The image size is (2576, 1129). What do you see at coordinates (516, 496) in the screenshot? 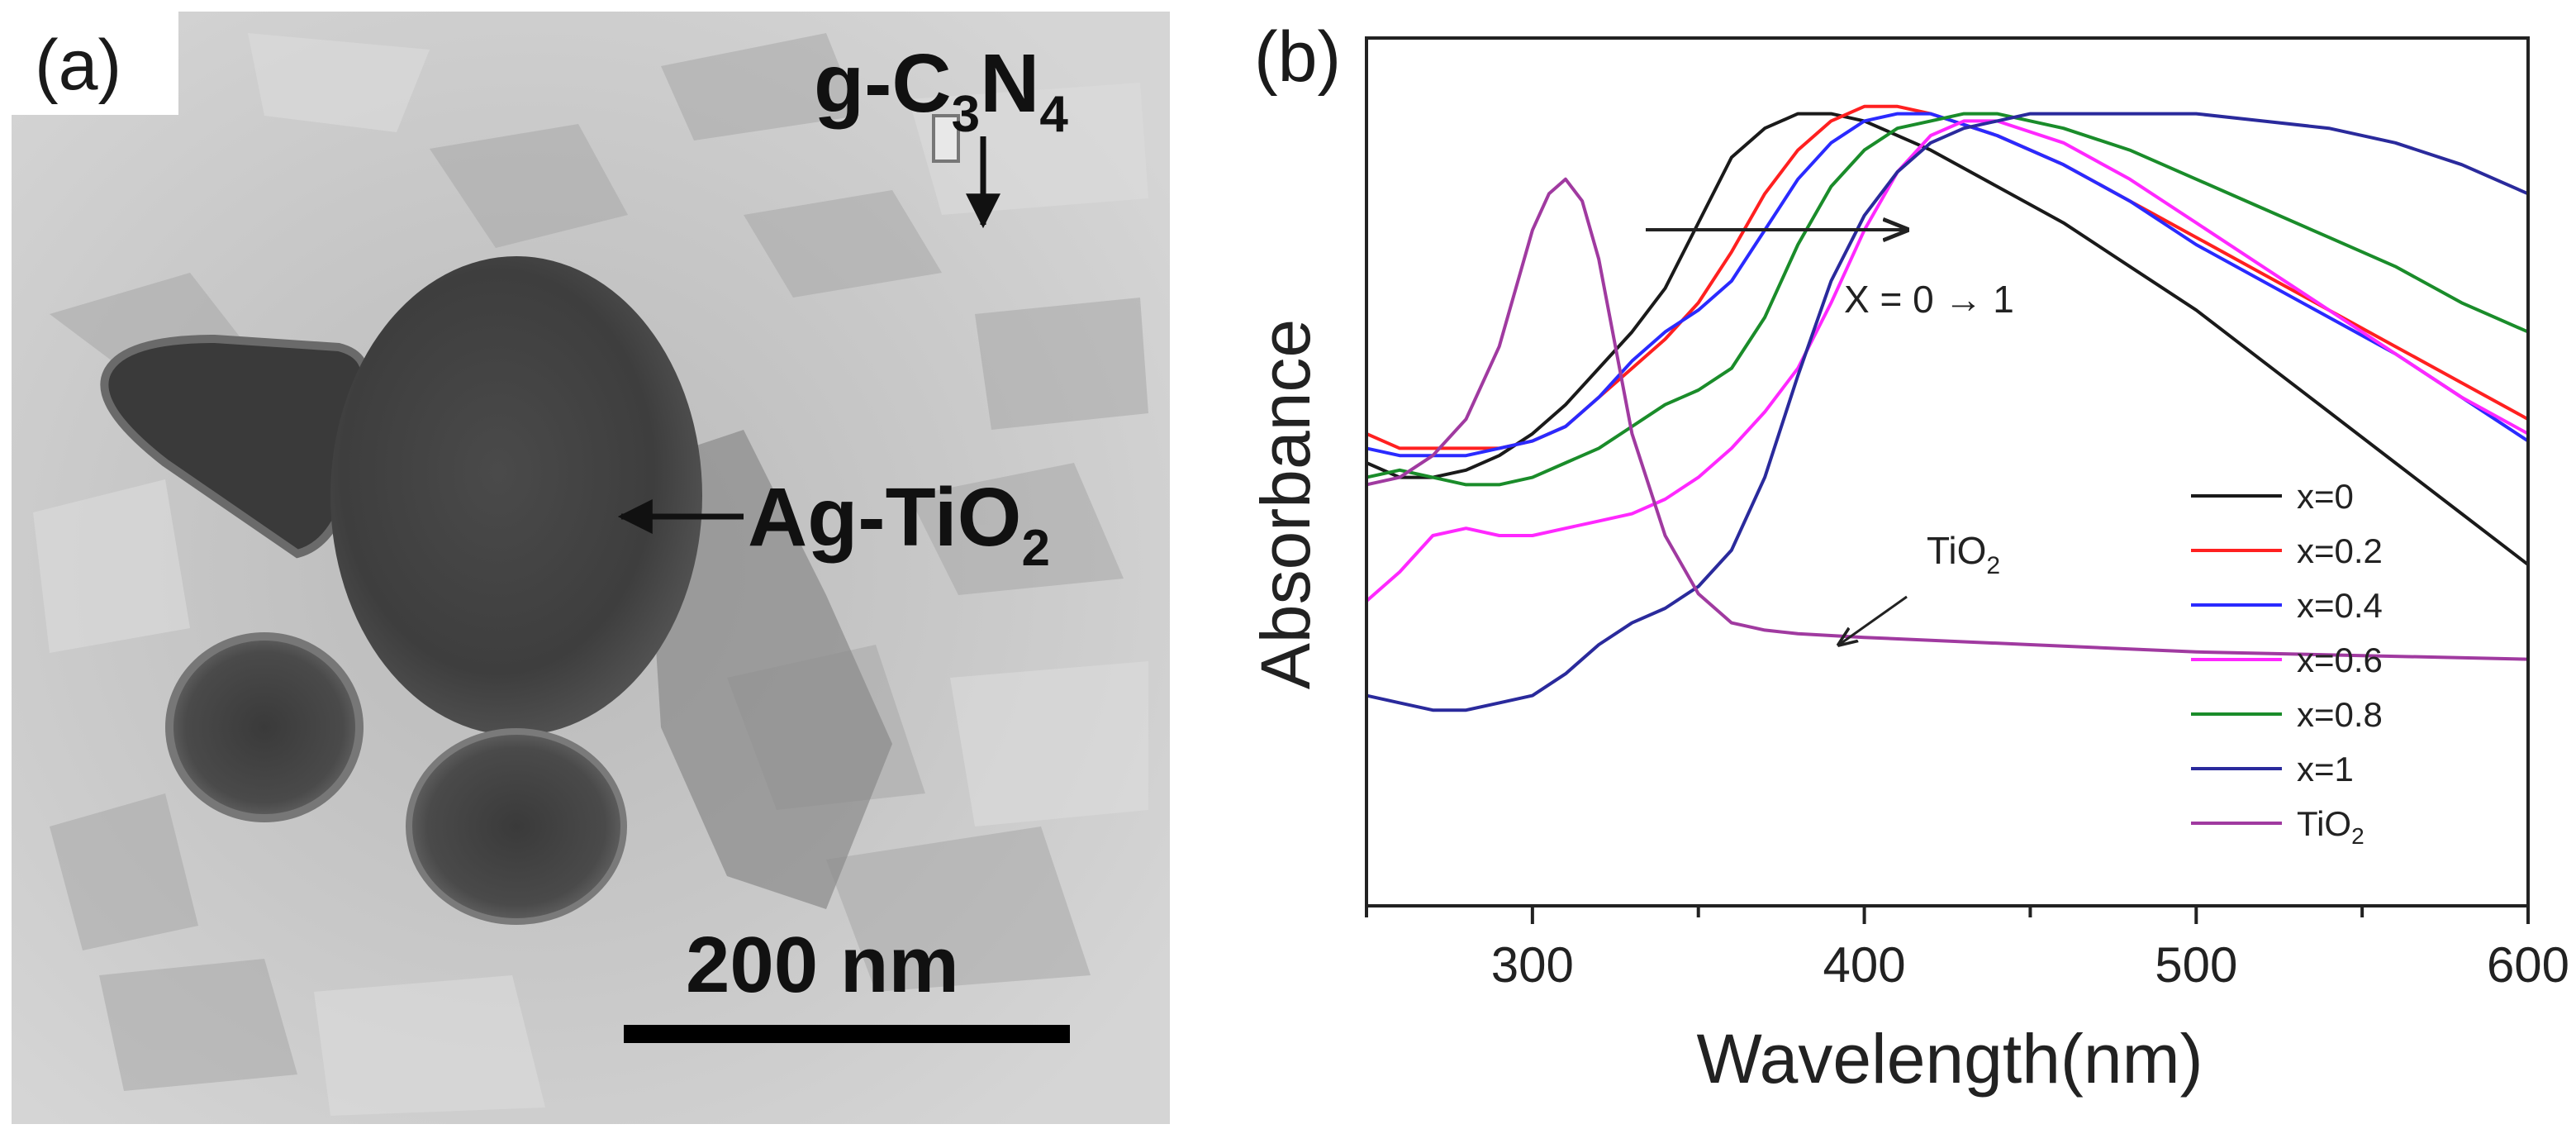
I see `ag-tio2-large-particle` at bounding box center [516, 496].